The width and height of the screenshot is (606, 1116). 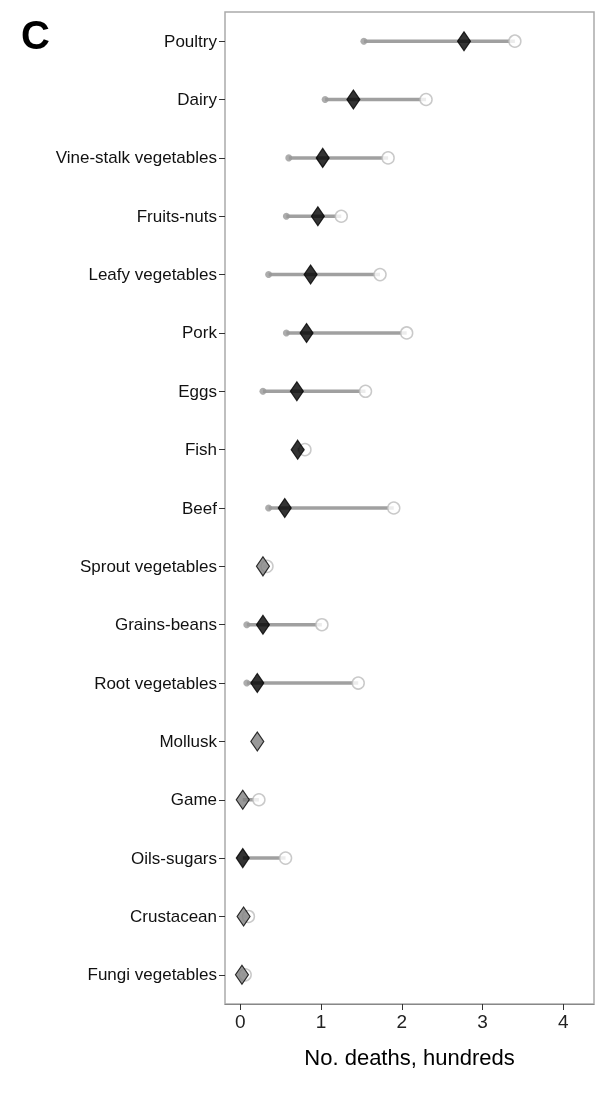 I want to click on y-tick-label: Oils-sugars, so click(x=174, y=858).